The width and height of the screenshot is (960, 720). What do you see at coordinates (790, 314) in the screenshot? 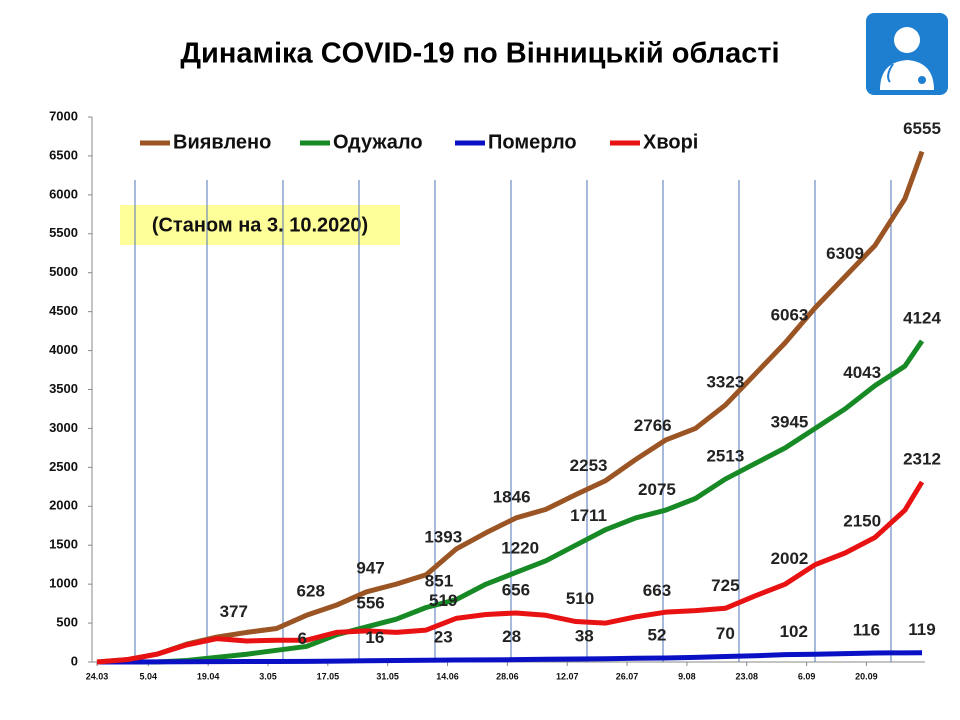
I see `data-label: 6063` at bounding box center [790, 314].